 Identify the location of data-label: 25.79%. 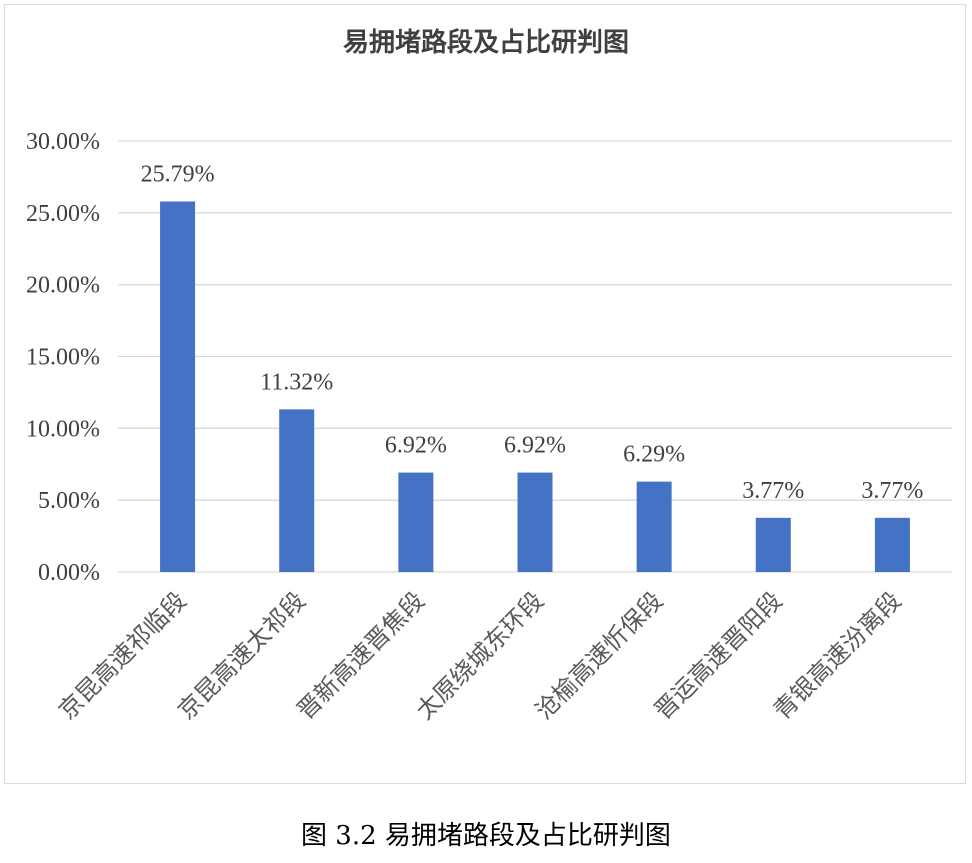
(178, 174).